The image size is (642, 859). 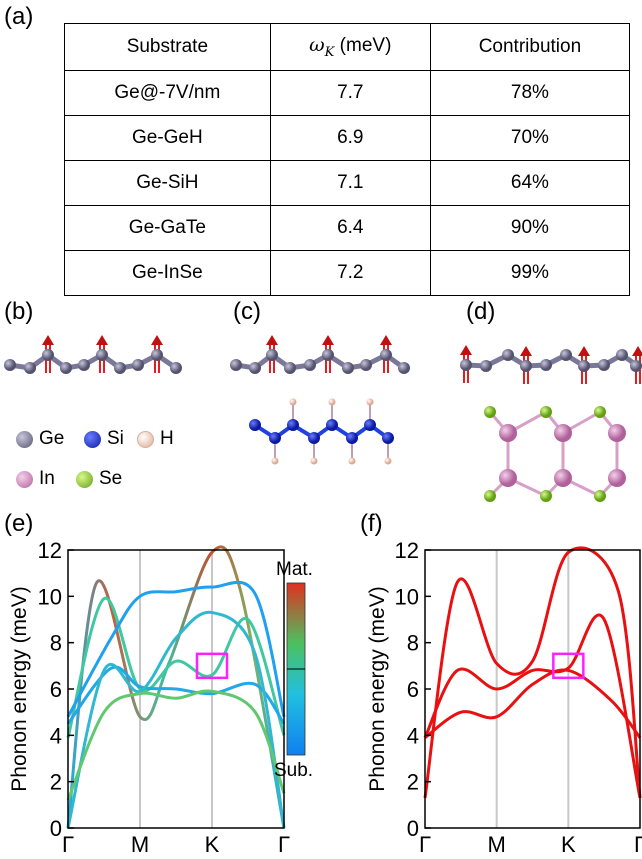 I want to click on plot-e-xtick-label: K, so click(x=212, y=844).